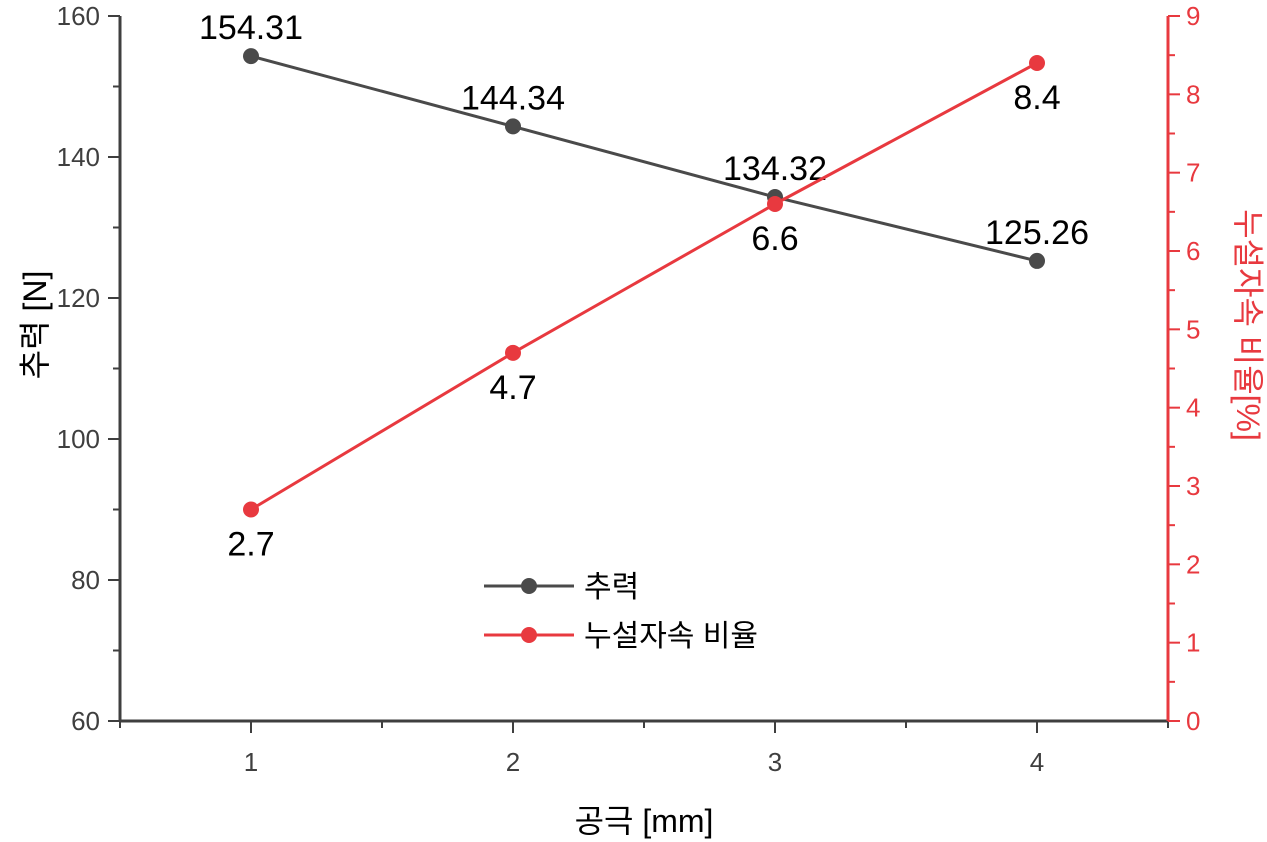 The width and height of the screenshot is (1267, 842). Describe the element at coordinates (644, 749) in the screenshot. I see `x-axis-ticks: 1 2 3 4` at that location.